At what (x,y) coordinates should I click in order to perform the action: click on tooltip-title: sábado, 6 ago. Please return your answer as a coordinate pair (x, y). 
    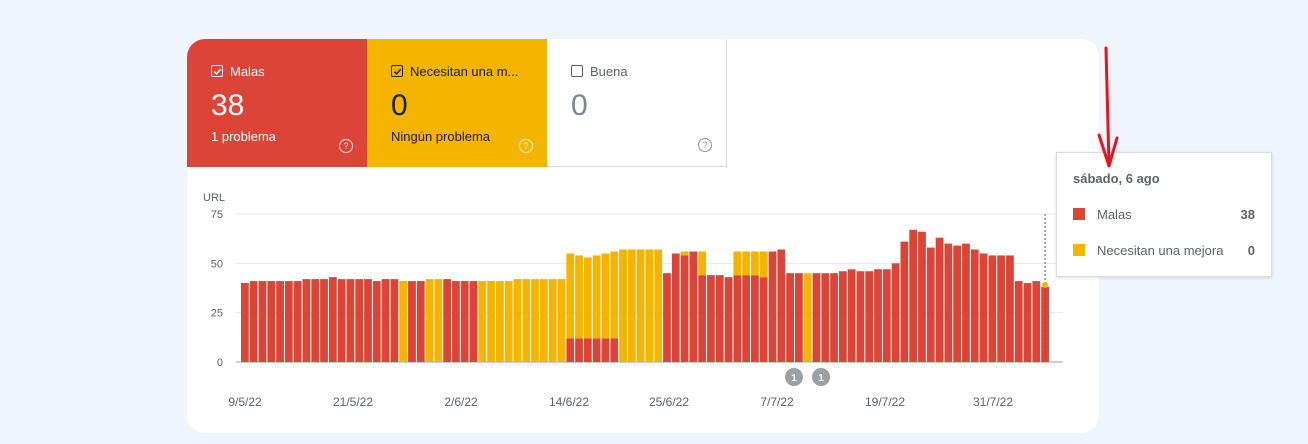
    Looking at the image, I should click on (1116, 178).